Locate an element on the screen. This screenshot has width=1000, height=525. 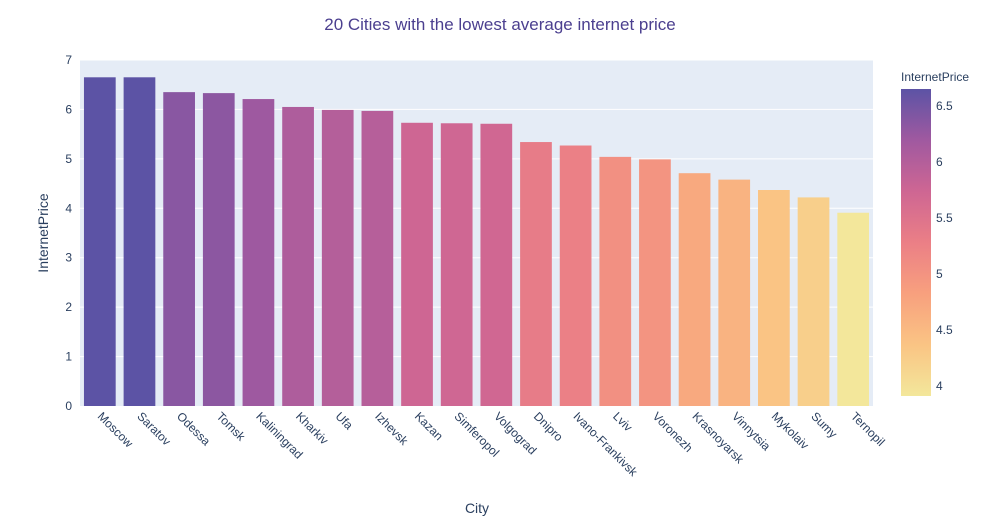
x-tick-label: Kazan is located at coordinates (429, 426).